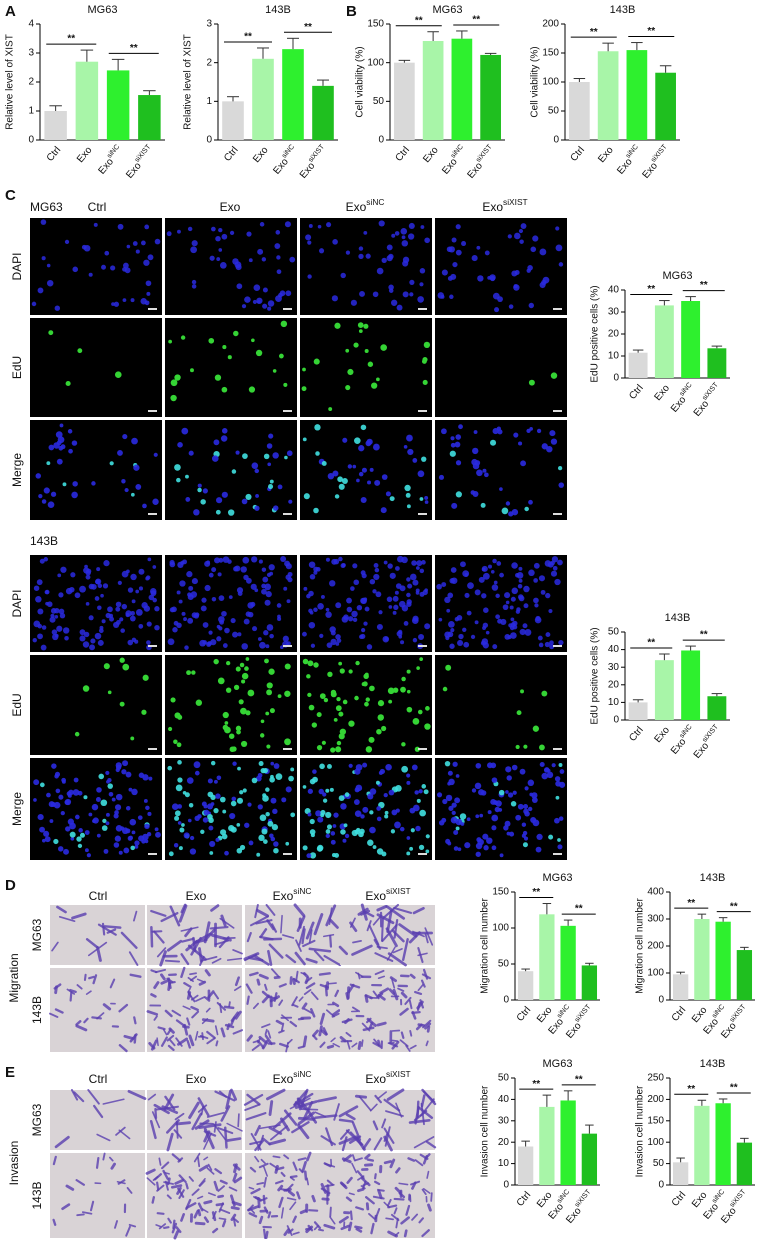 This screenshot has width=769, height=1240. I want to click on column-header-superscript: siNC, so click(302, 891).